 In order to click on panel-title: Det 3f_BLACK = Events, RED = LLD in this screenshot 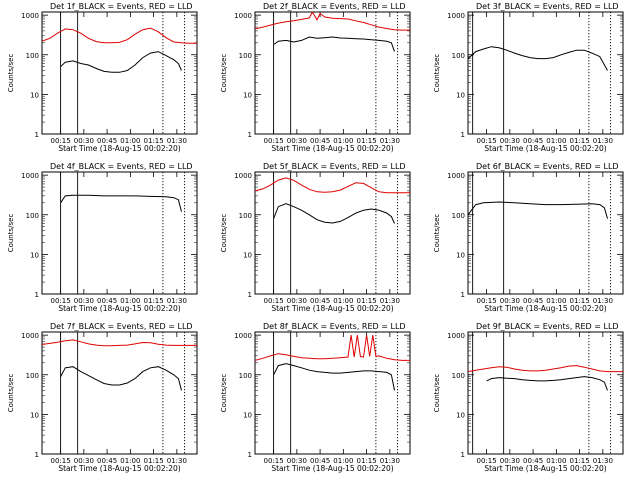, I will do `click(547, 6)`.